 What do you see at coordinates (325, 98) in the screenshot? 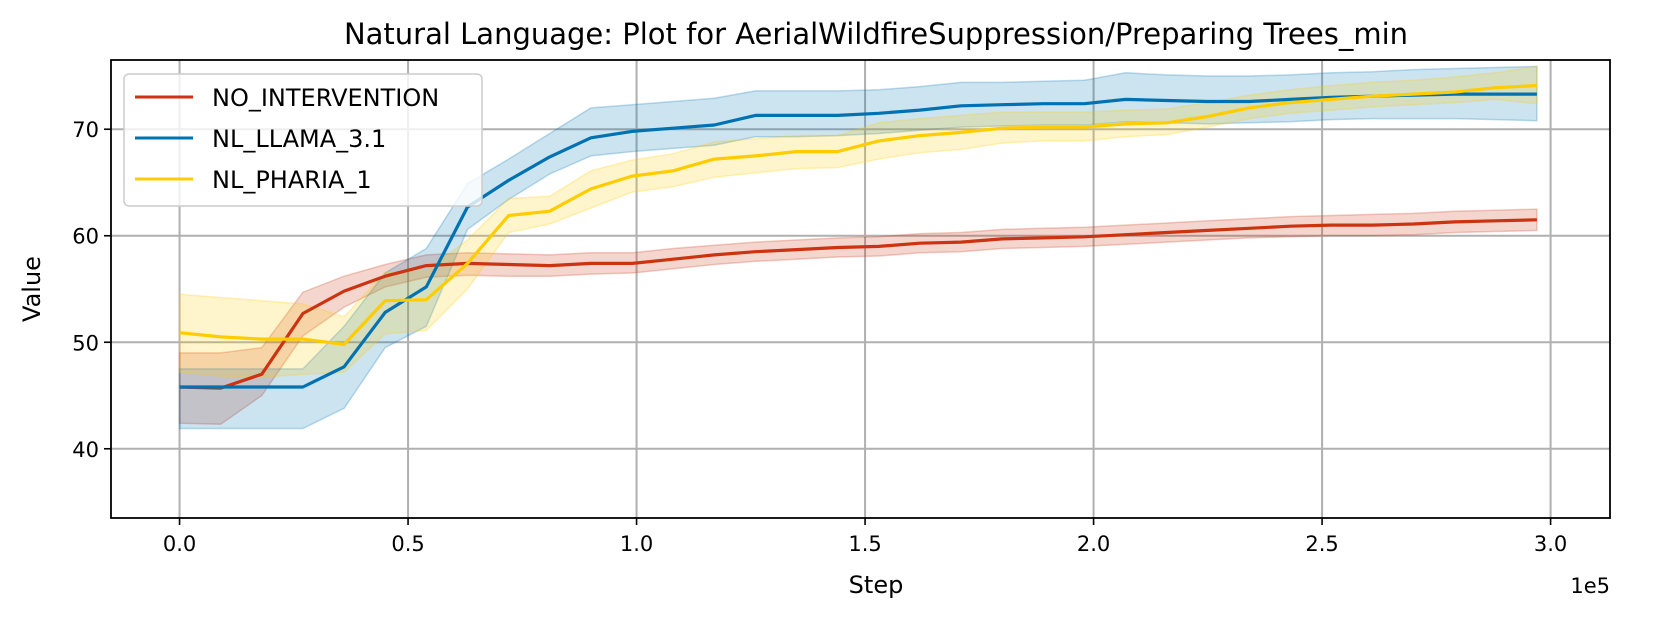
I see `legend-label-no-intervention: NO_INTERVENTION` at bounding box center [325, 98].